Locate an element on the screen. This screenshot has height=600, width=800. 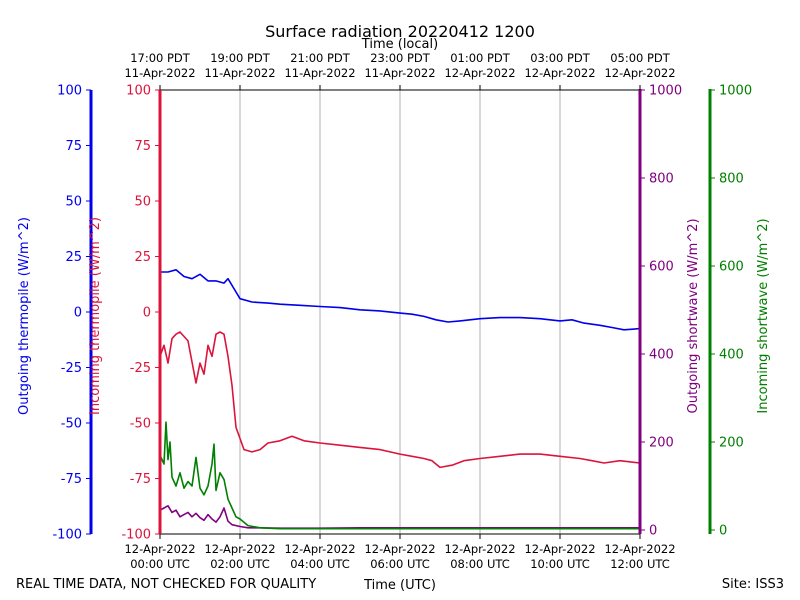
top-x-tick-label-time: 21:00 PDT is located at coordinates (320, 58).